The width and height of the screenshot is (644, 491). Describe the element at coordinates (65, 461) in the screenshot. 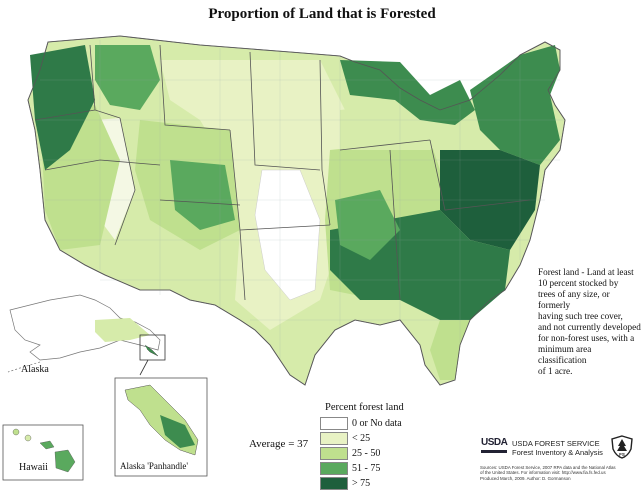

I see `hawaii-island-big` at that location.